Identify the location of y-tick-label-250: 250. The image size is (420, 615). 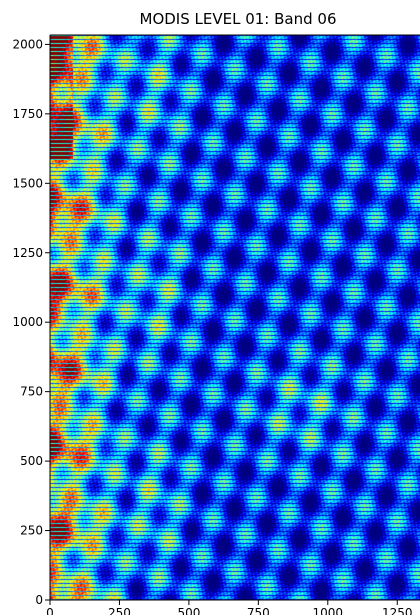
(31, 531).